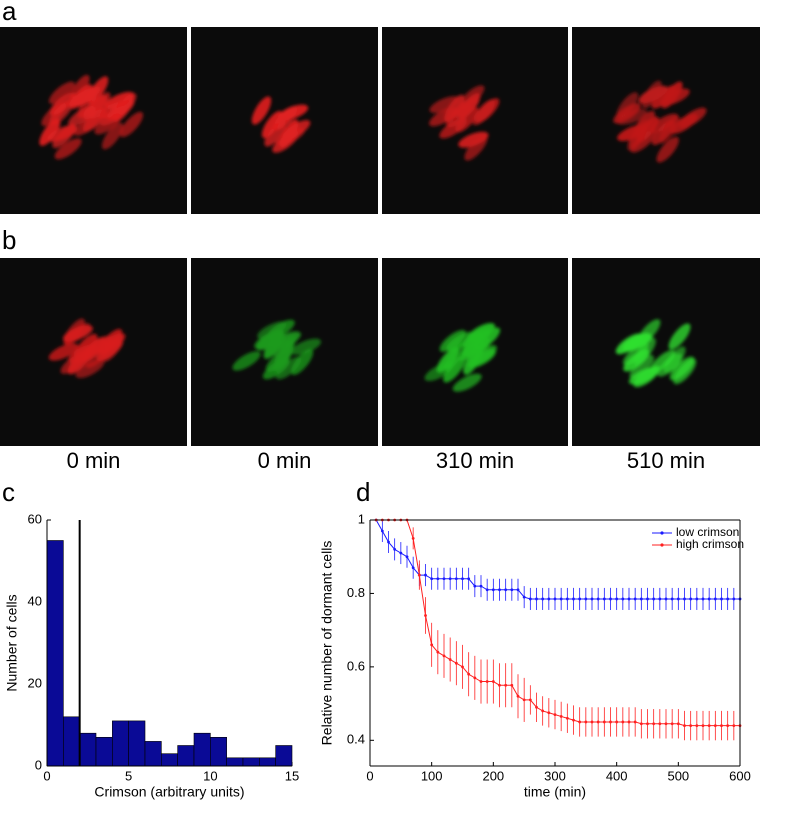 The width and height of the screenshot is (787, 818). Describe the element at coordinates (12, 642) in the screenshot. I see `y-axis-label: Number of cells` at that location.